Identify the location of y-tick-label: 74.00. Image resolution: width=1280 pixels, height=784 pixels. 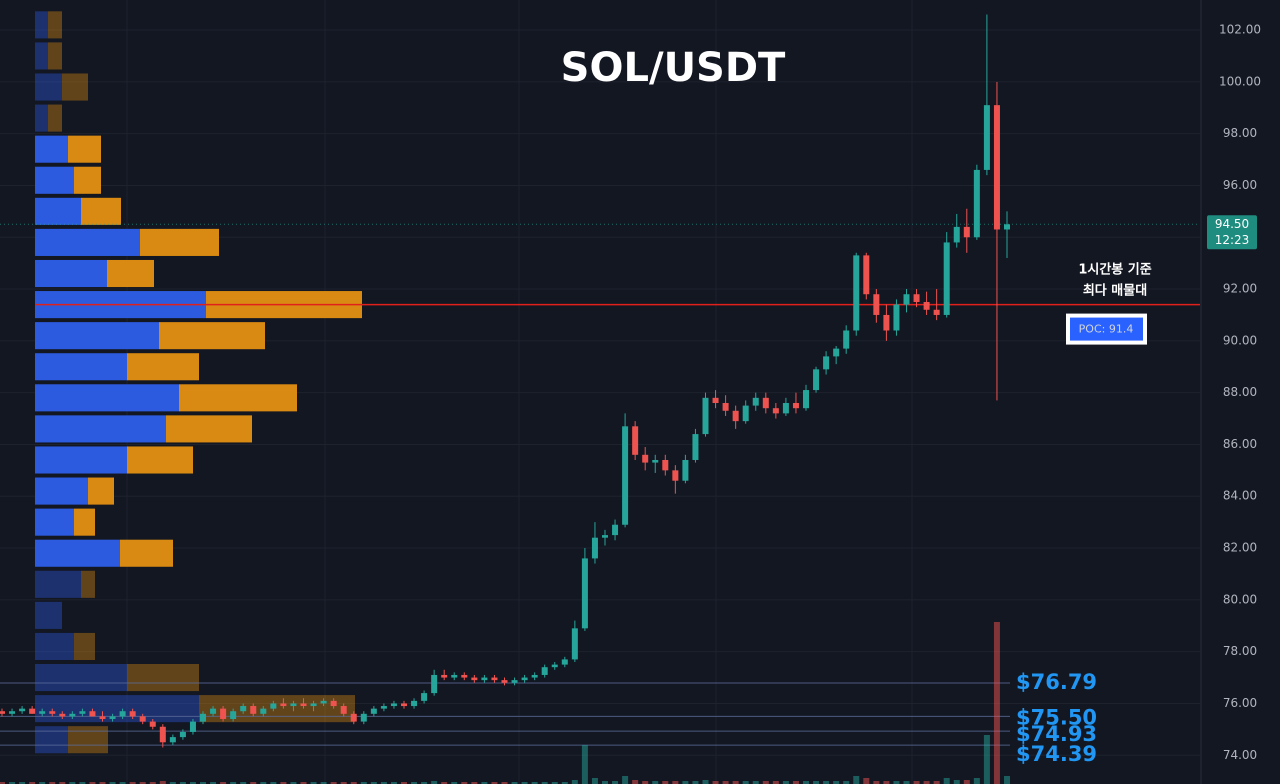
(1240, 755).